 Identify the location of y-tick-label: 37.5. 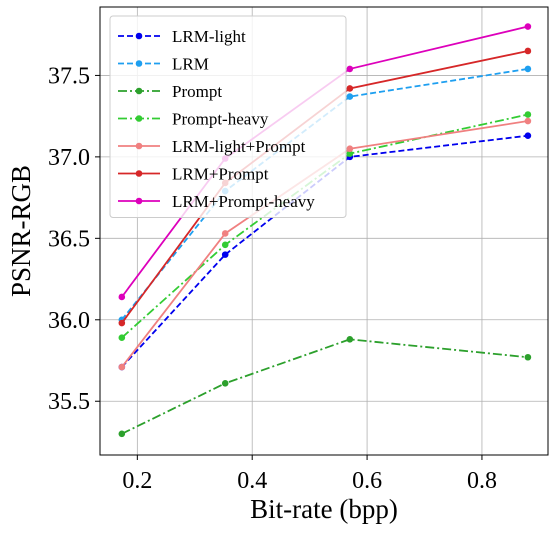
(69, 76).